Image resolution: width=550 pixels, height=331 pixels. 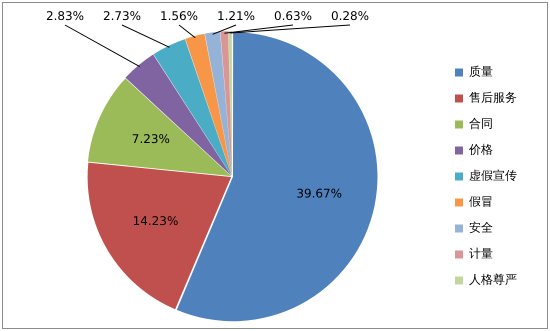 What do you see at coordinates (236, 16) in the screenshot?
I see `data-label: 1.21%` at bounding box center [236, 16].